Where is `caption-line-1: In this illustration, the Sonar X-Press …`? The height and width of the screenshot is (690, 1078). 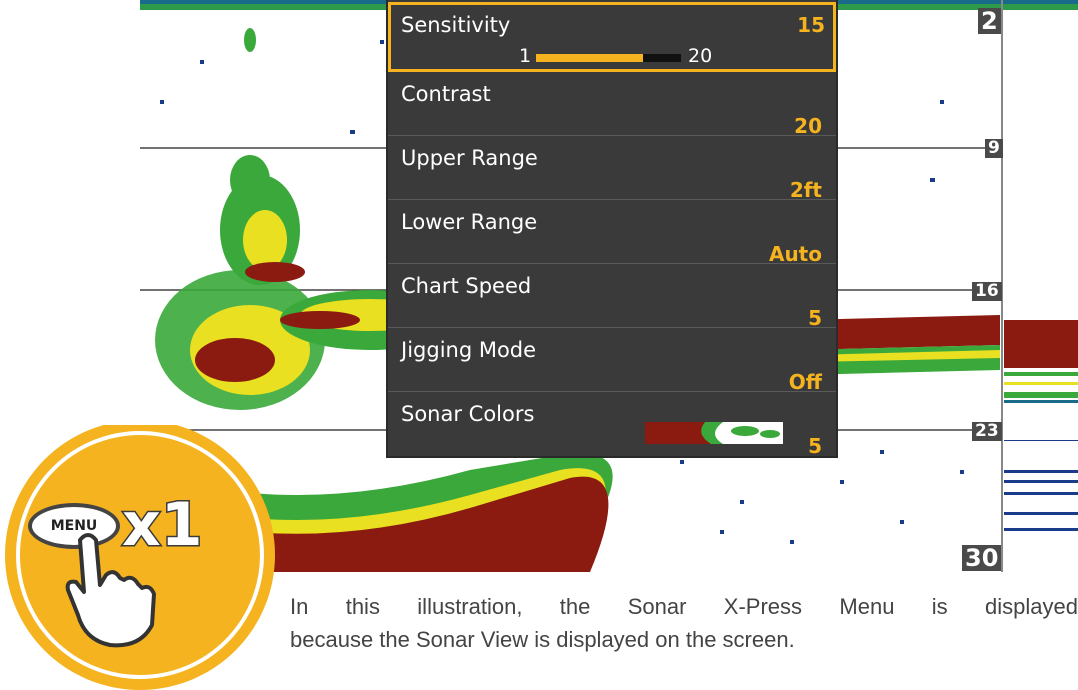
caption-line-1: In this illustration, the Sonar X-Press … is located at coordinates (684, 606).